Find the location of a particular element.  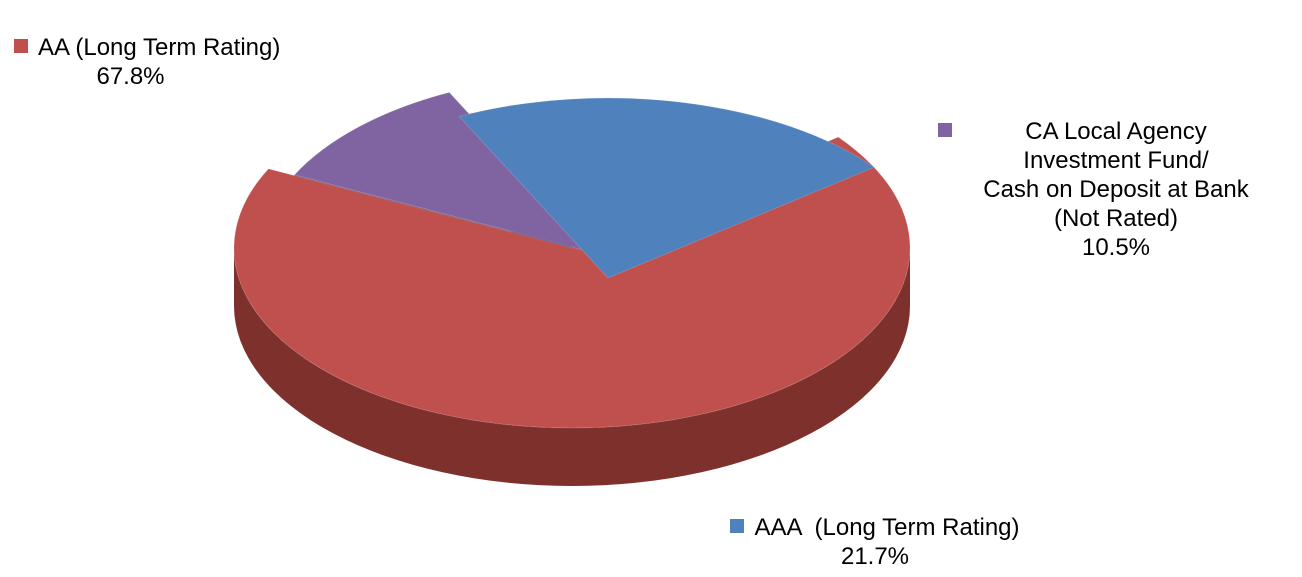

label-aaa: AAA (Long Term Rating) 21.7% is located at coordinates (875, 542).